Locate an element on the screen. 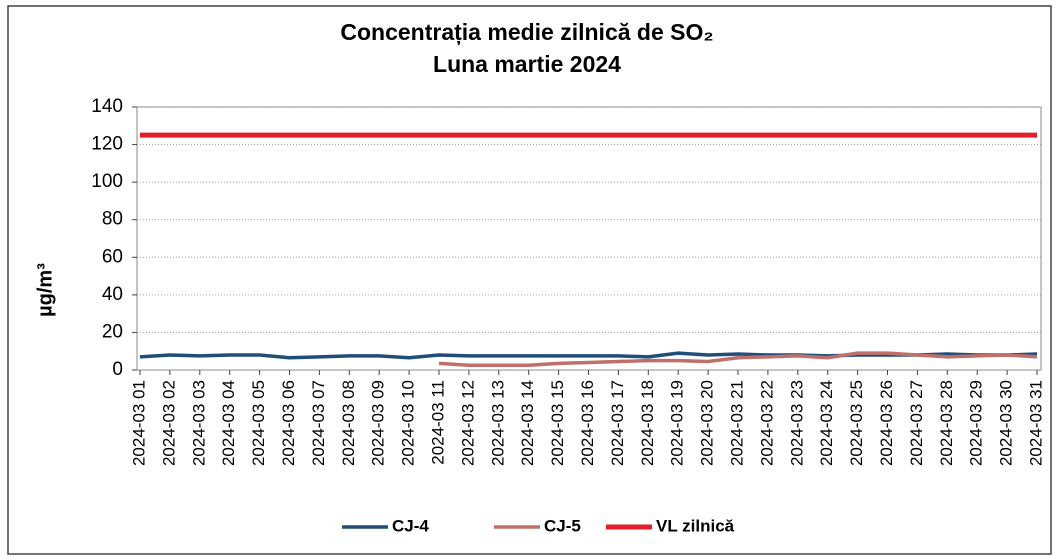 The image size is (1055, 559). x-tick-label: 2024-03 02 is located at coordinates (168, 423).